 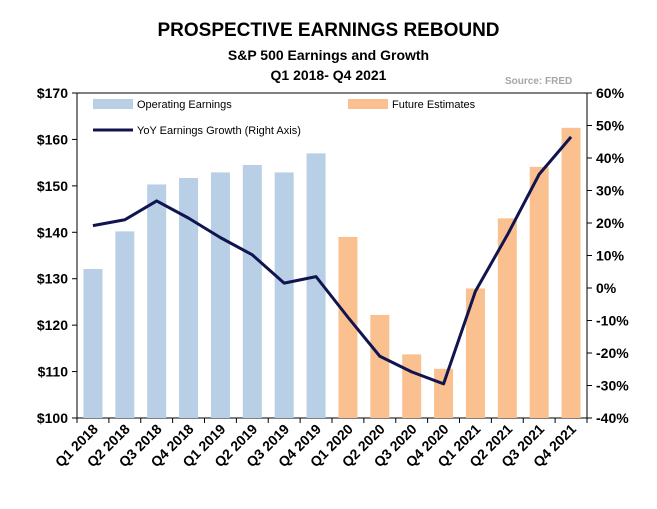 What do you see at coordinates (113, 104) in the screenshot?
I see `legend-swatch-operating-earnings` at bounding box center [113, 104].